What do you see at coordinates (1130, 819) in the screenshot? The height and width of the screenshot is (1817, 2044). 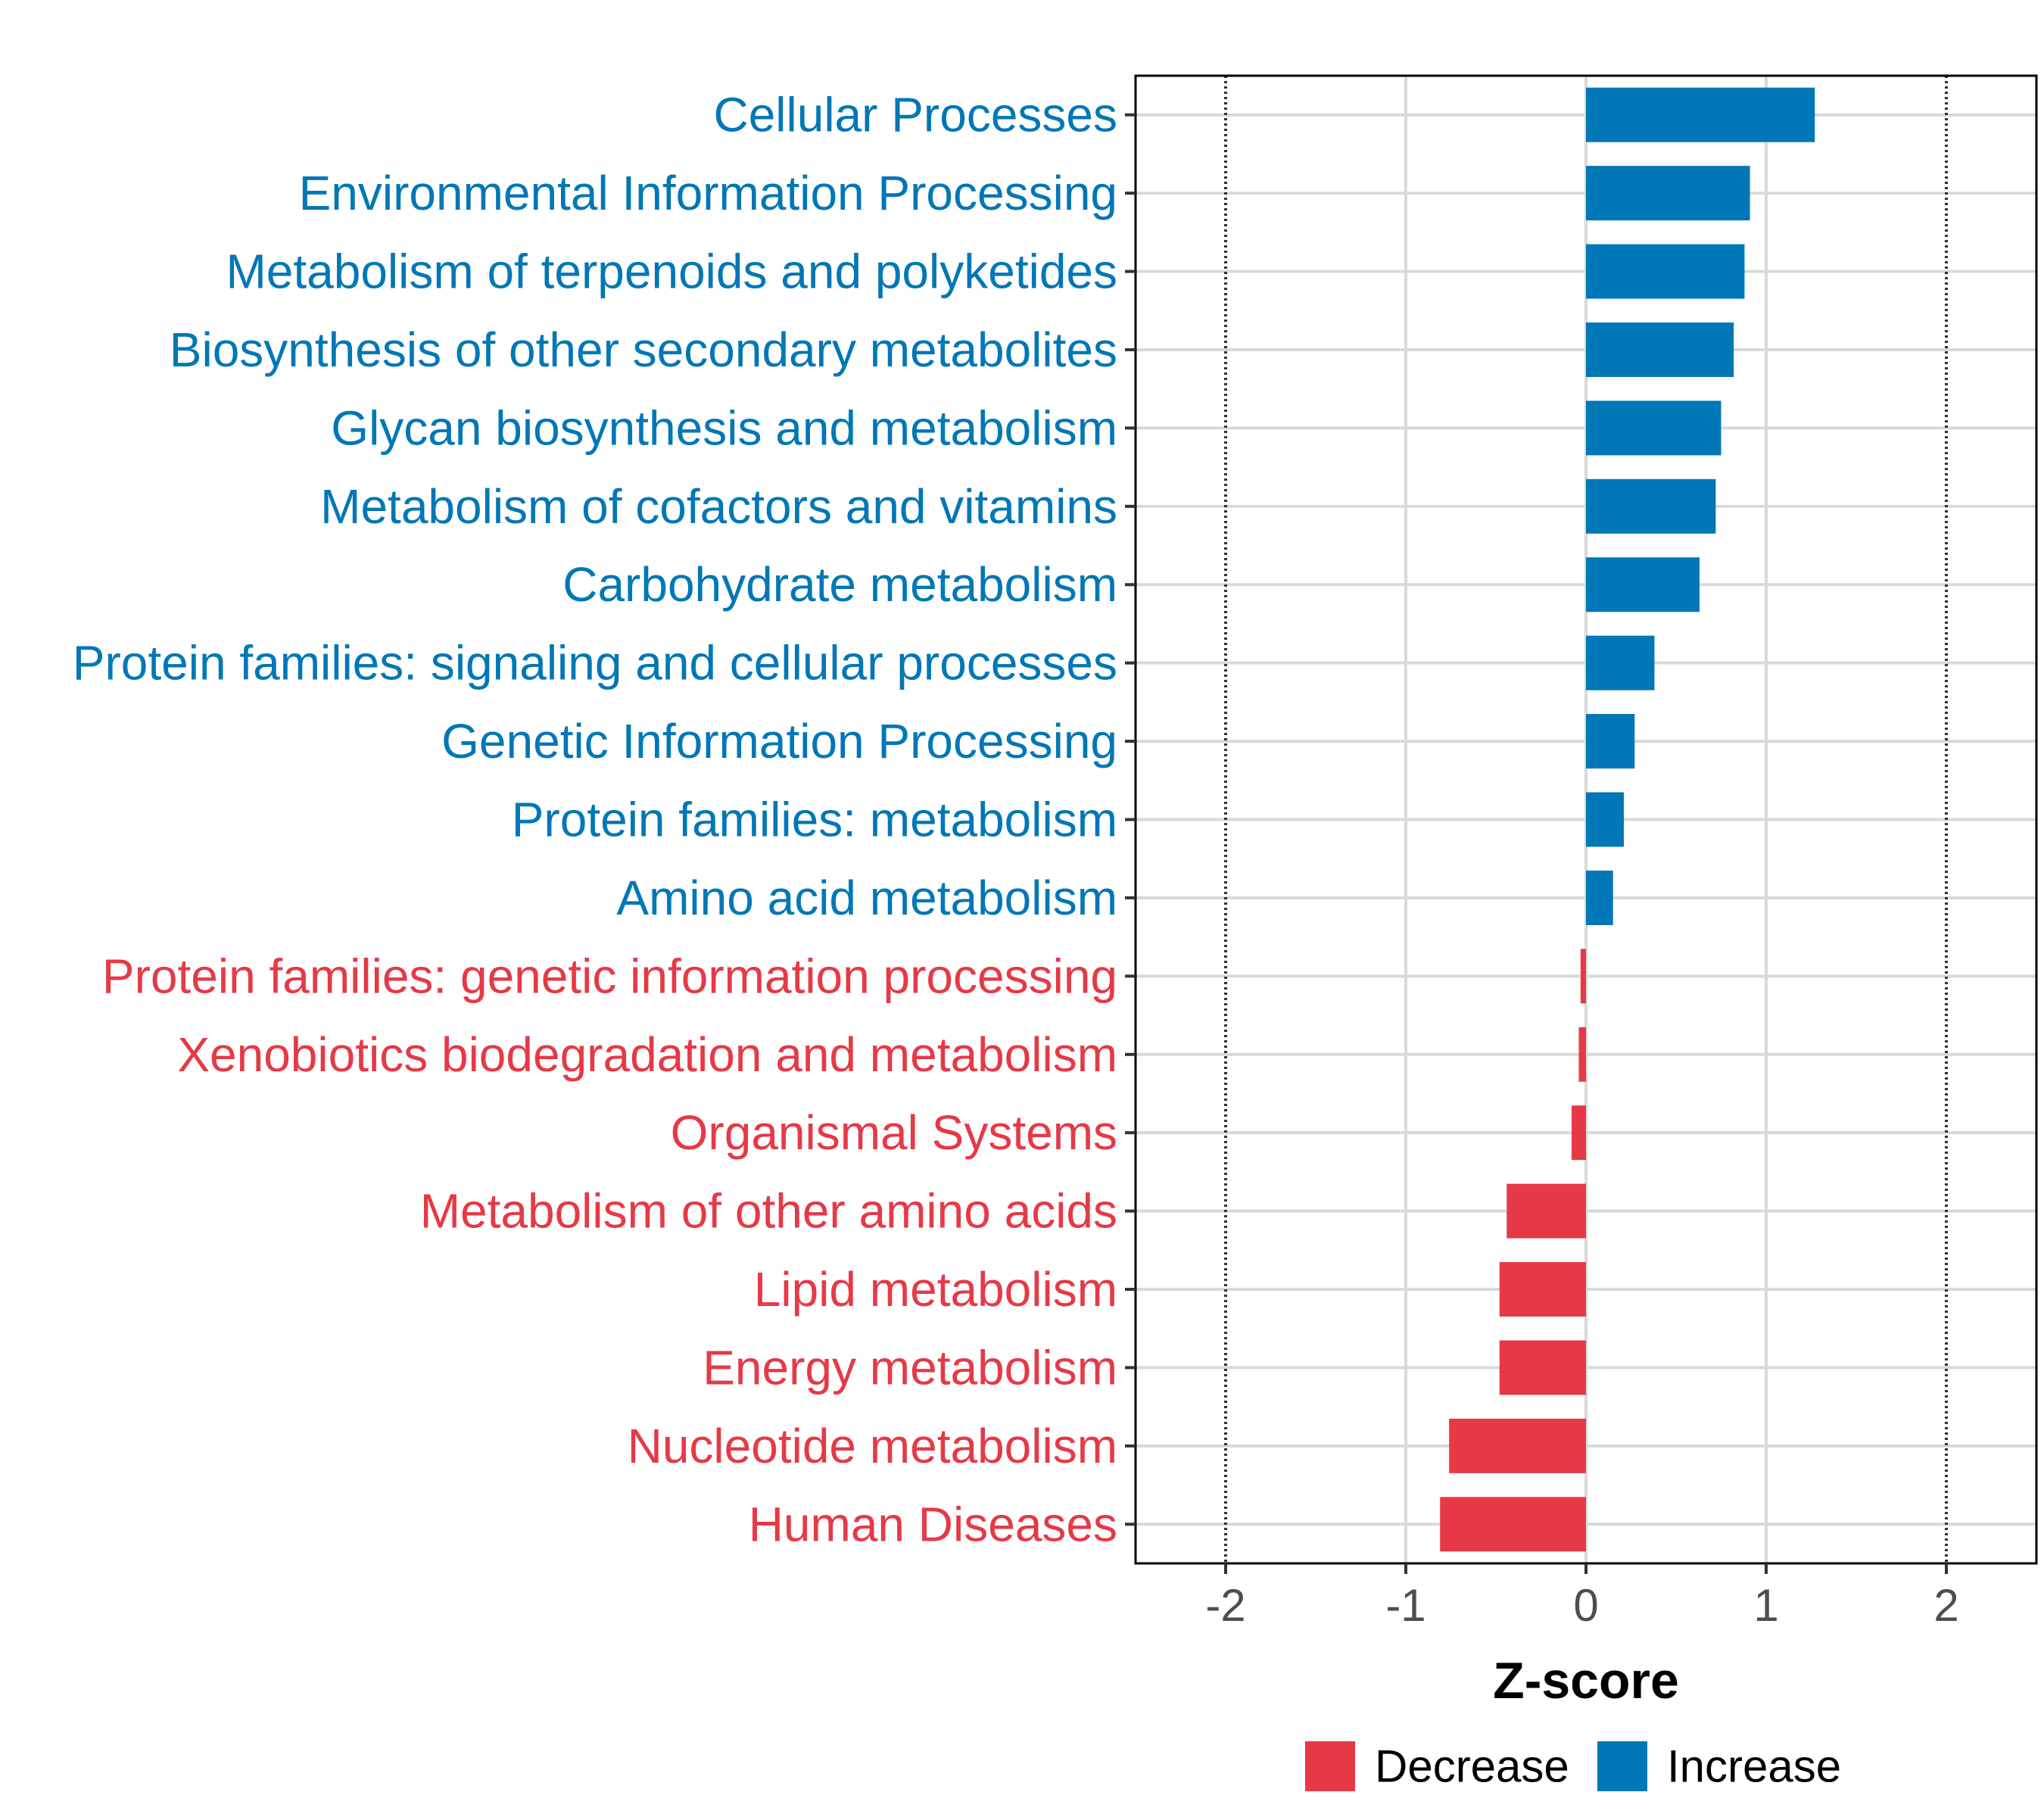 I see `y-axis-ticks` at bounding box center [1130, 819].